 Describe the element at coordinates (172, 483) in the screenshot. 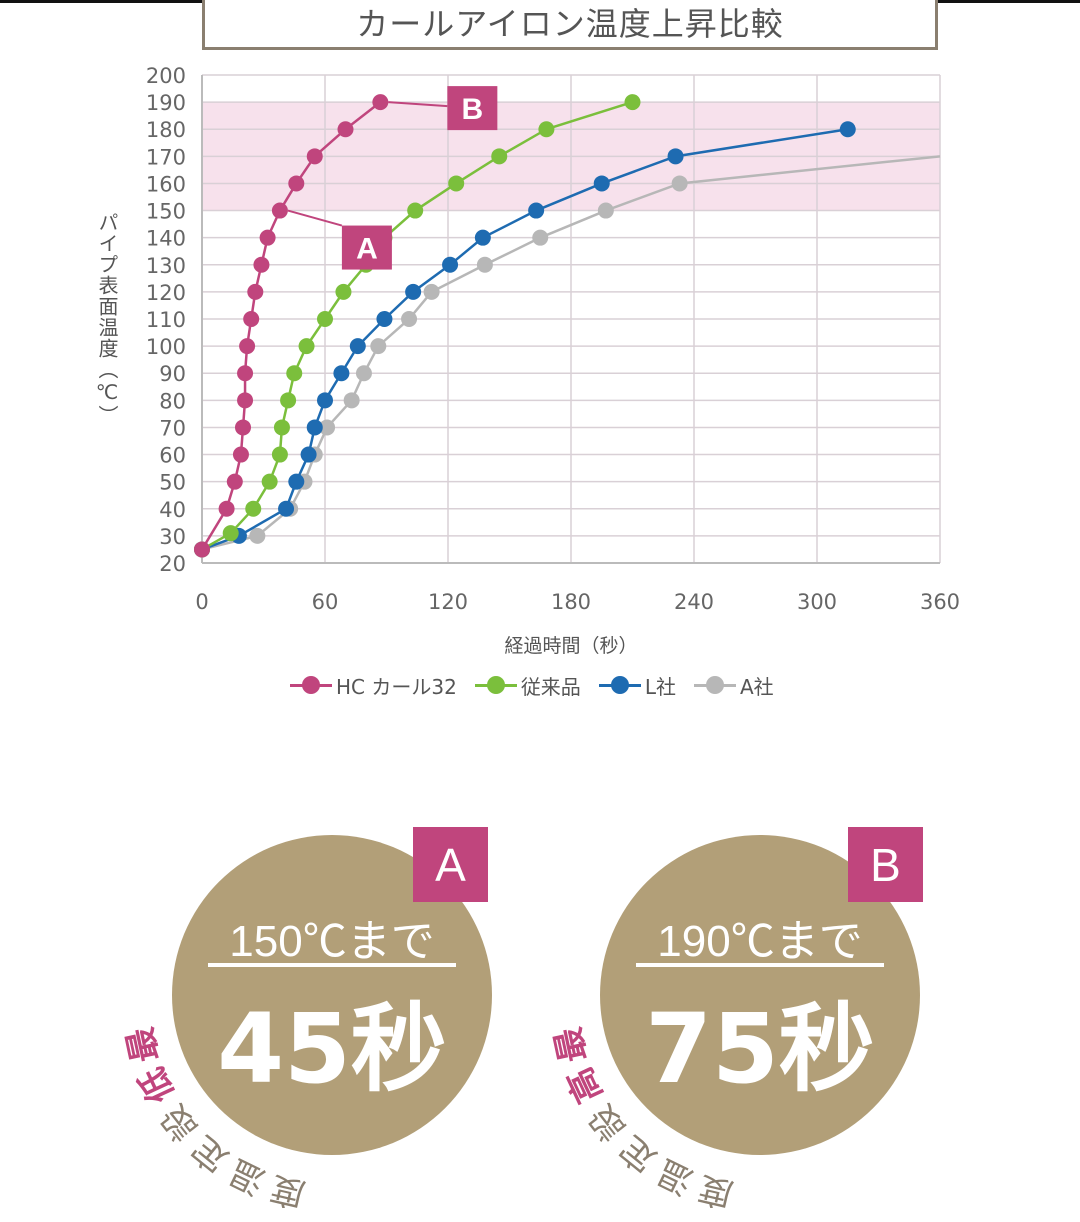

I see `y-tick-50: 50` at that location.